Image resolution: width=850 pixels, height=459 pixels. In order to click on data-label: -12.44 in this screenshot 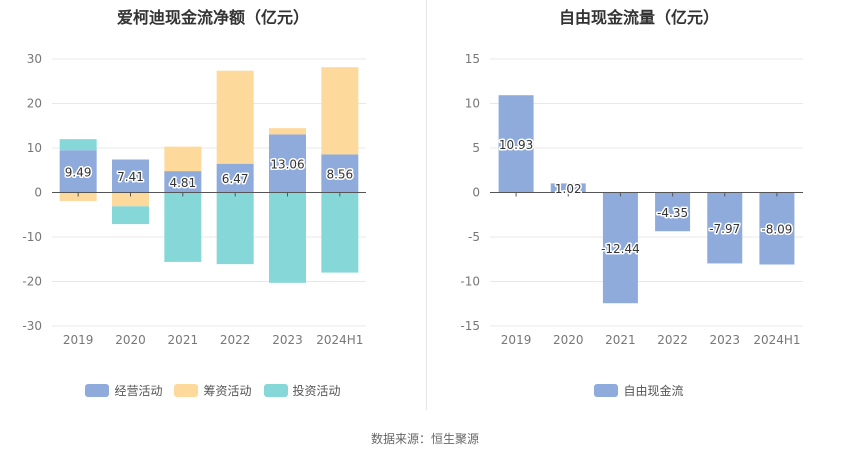, I will do `click(620, 249)`.